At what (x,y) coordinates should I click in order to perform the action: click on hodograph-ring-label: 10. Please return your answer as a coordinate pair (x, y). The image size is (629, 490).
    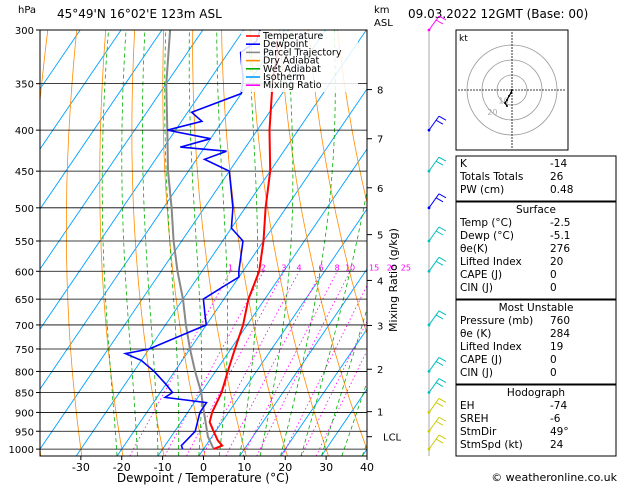
    Looking at the image, I should click on (504, 101).